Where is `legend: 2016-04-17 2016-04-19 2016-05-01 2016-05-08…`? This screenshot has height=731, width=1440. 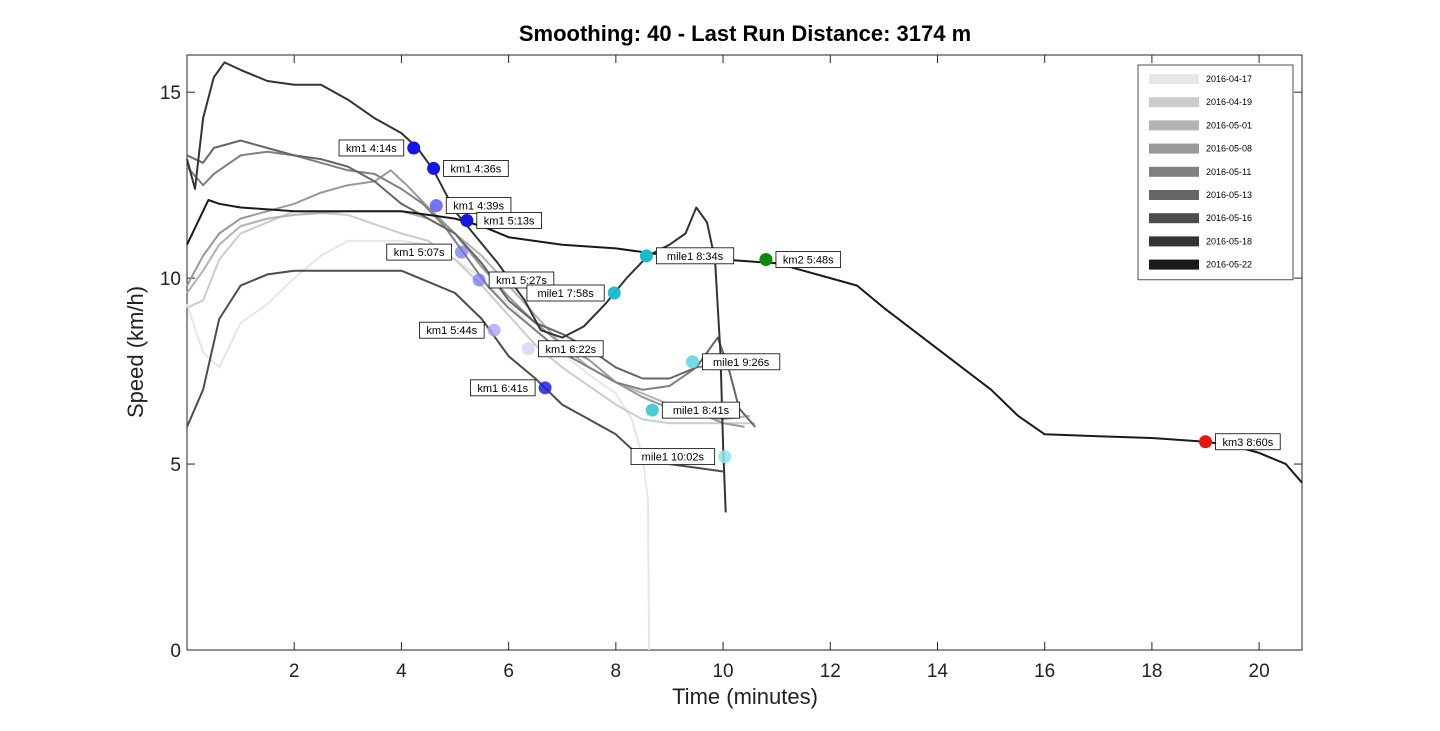
legend: 2016-04-17 2016-04-19 2016-05-01 2016-05-08… is located at coordinates (1215, 172).